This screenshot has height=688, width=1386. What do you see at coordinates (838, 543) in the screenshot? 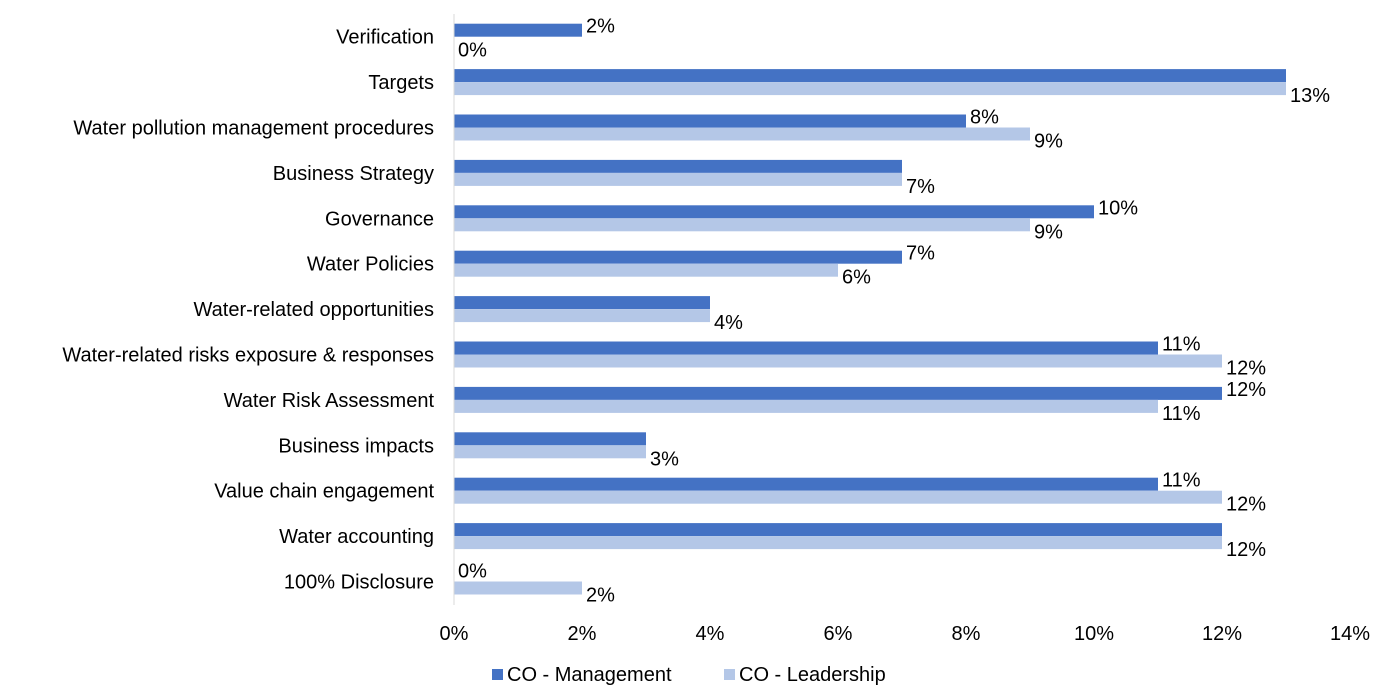
I see `bar-co-leadership-water-accounting` at bounding box center [838, 543].